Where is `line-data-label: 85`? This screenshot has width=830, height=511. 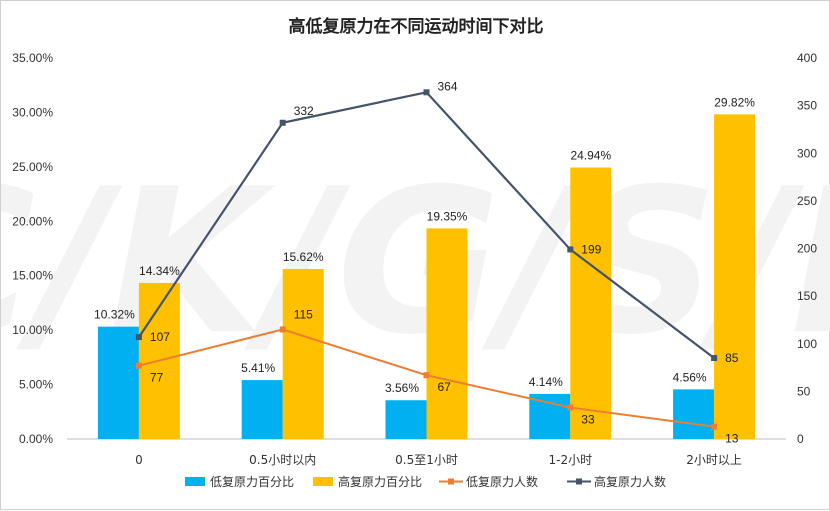 line-data-label: 85 is located at coordinates (732, 358).